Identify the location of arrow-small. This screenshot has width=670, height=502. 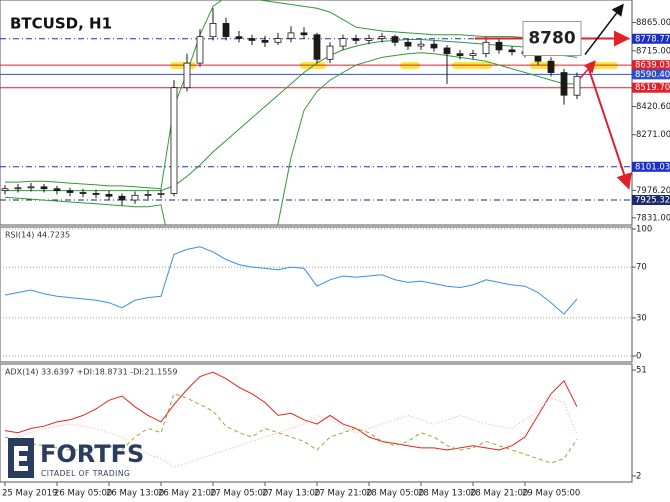
(587, 70).